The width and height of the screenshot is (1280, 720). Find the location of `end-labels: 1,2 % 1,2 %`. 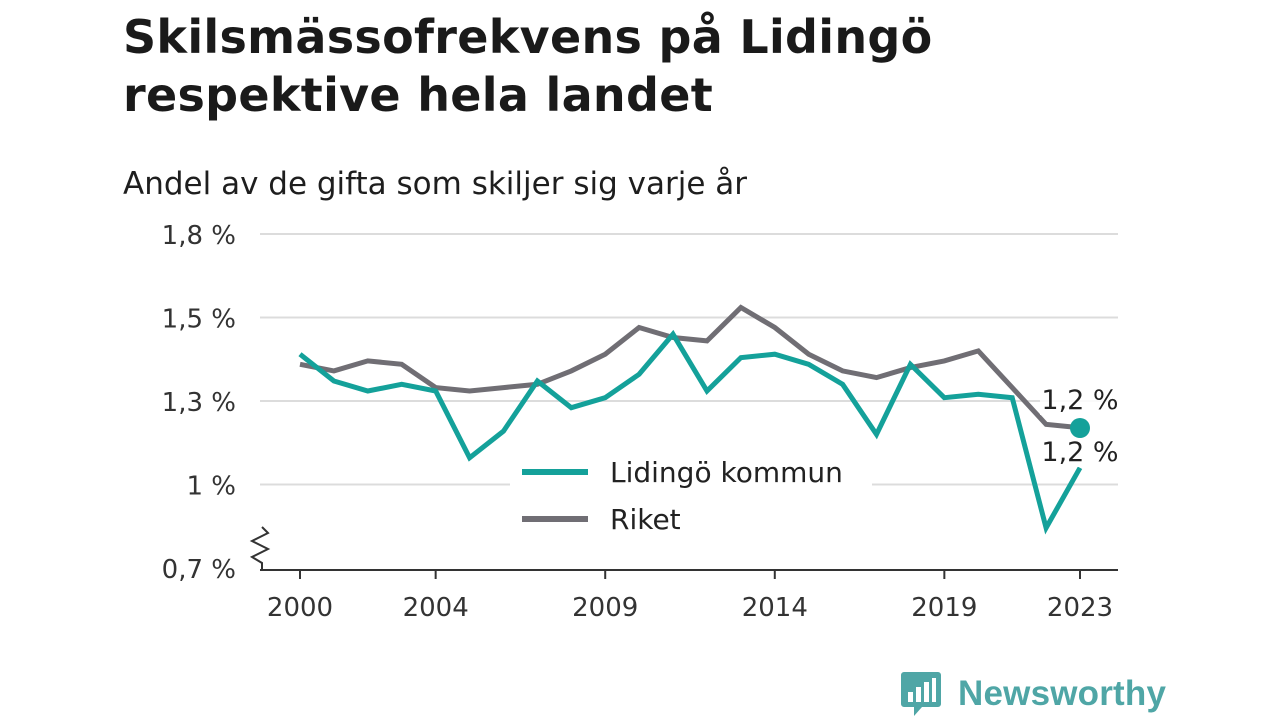

end-labels: 1,2 % 1,2 % is located at coordinates (1080, 425).